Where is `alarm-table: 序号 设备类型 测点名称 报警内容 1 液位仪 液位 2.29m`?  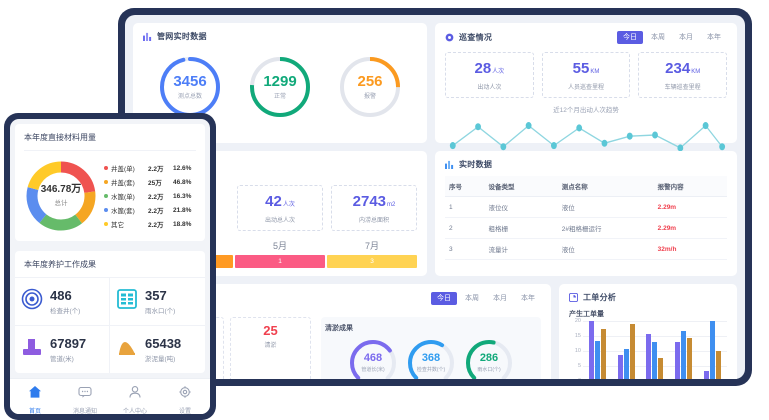
alarm-table: 序号 设备类型 测点名称 报警内容 1 液位仪 液位 2.29m is located at coordinates (586, 218).